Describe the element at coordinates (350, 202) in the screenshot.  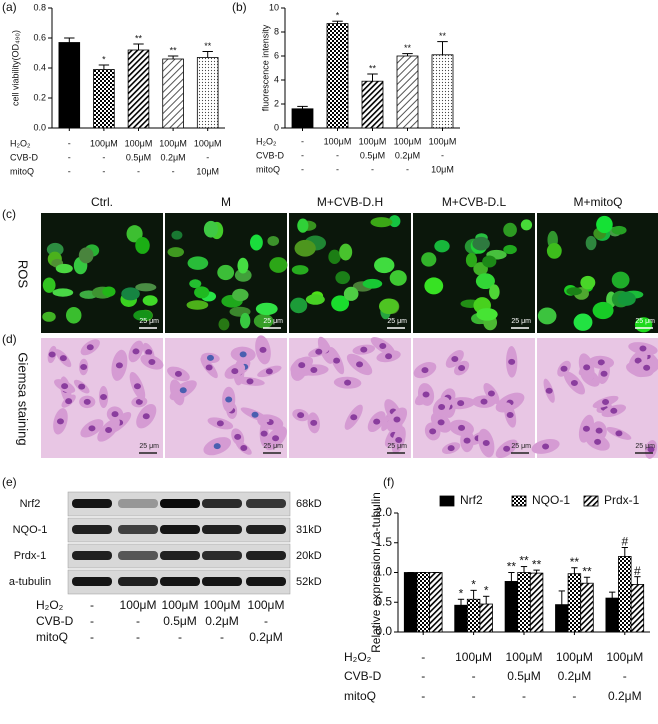
I see `column-title: M+CVB-D.H` at that location.